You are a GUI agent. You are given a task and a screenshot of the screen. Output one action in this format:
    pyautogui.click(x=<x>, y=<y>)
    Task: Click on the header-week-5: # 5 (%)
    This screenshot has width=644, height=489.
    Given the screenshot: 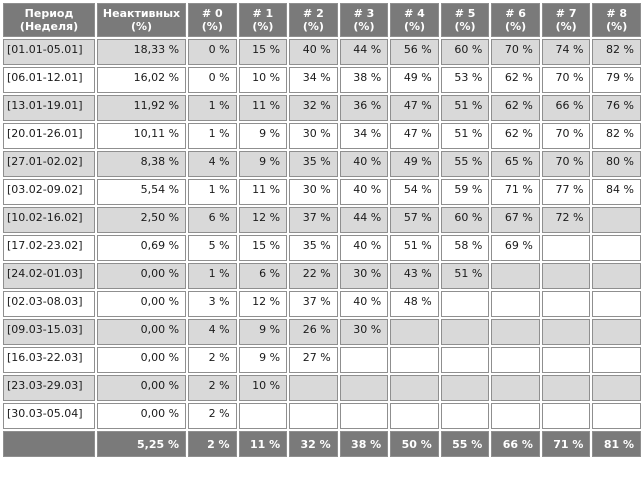 What is the action you would take?
    pyautogui.click(x=465, y=20)
    